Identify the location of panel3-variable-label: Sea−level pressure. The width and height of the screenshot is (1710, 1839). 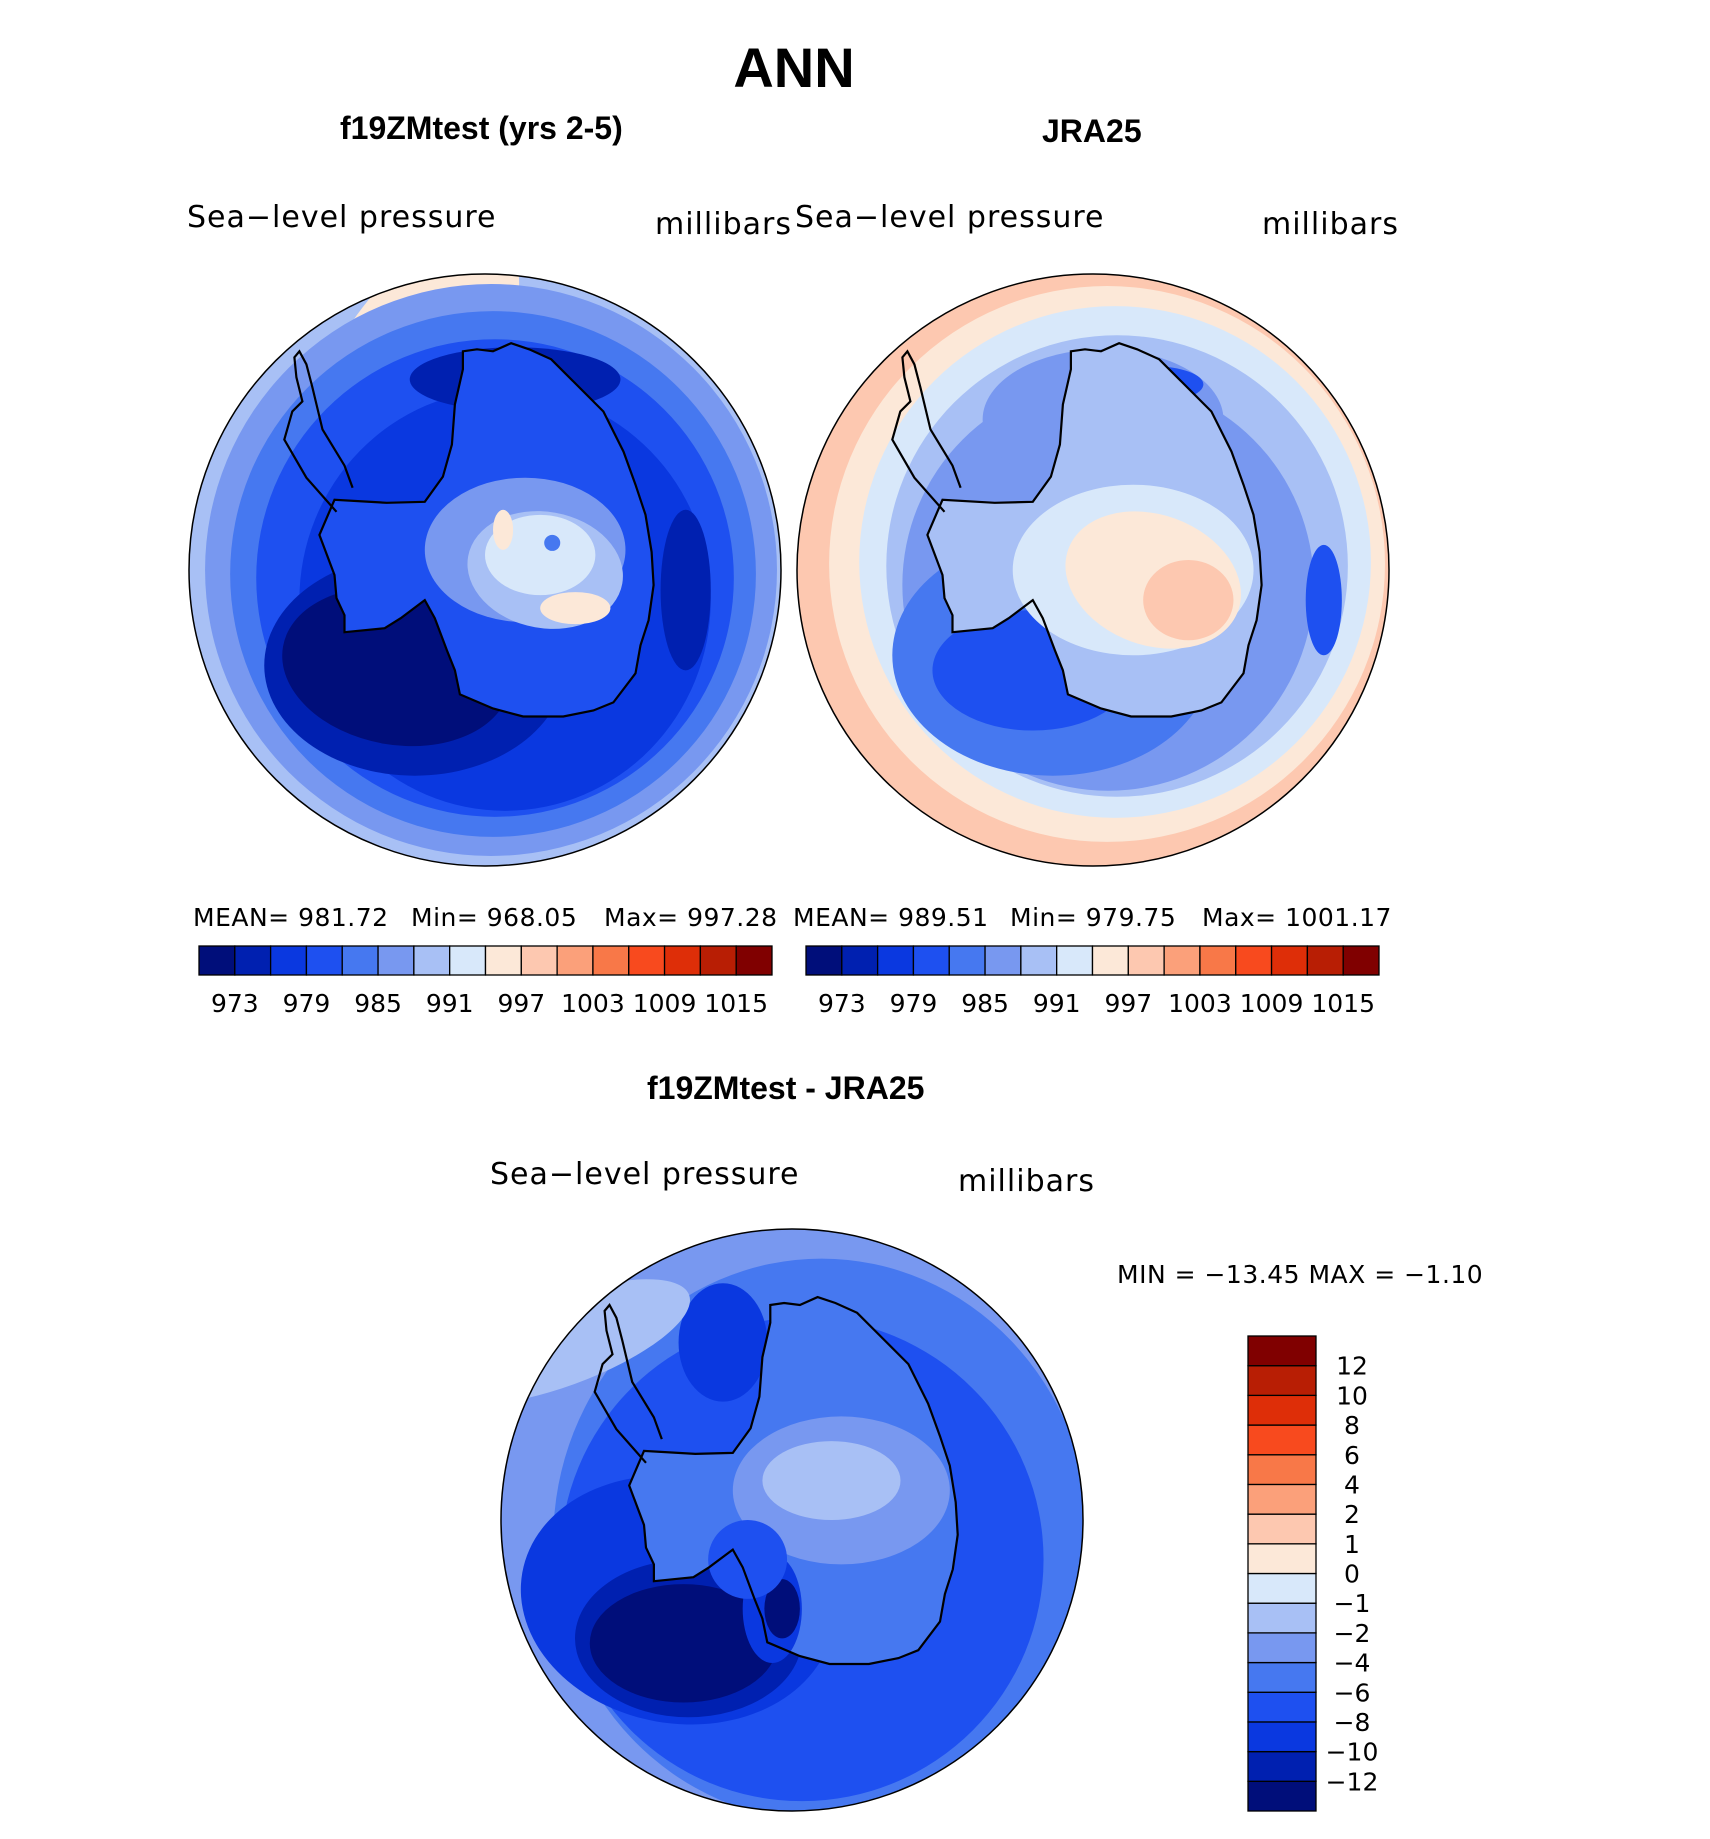
(645, 1174).